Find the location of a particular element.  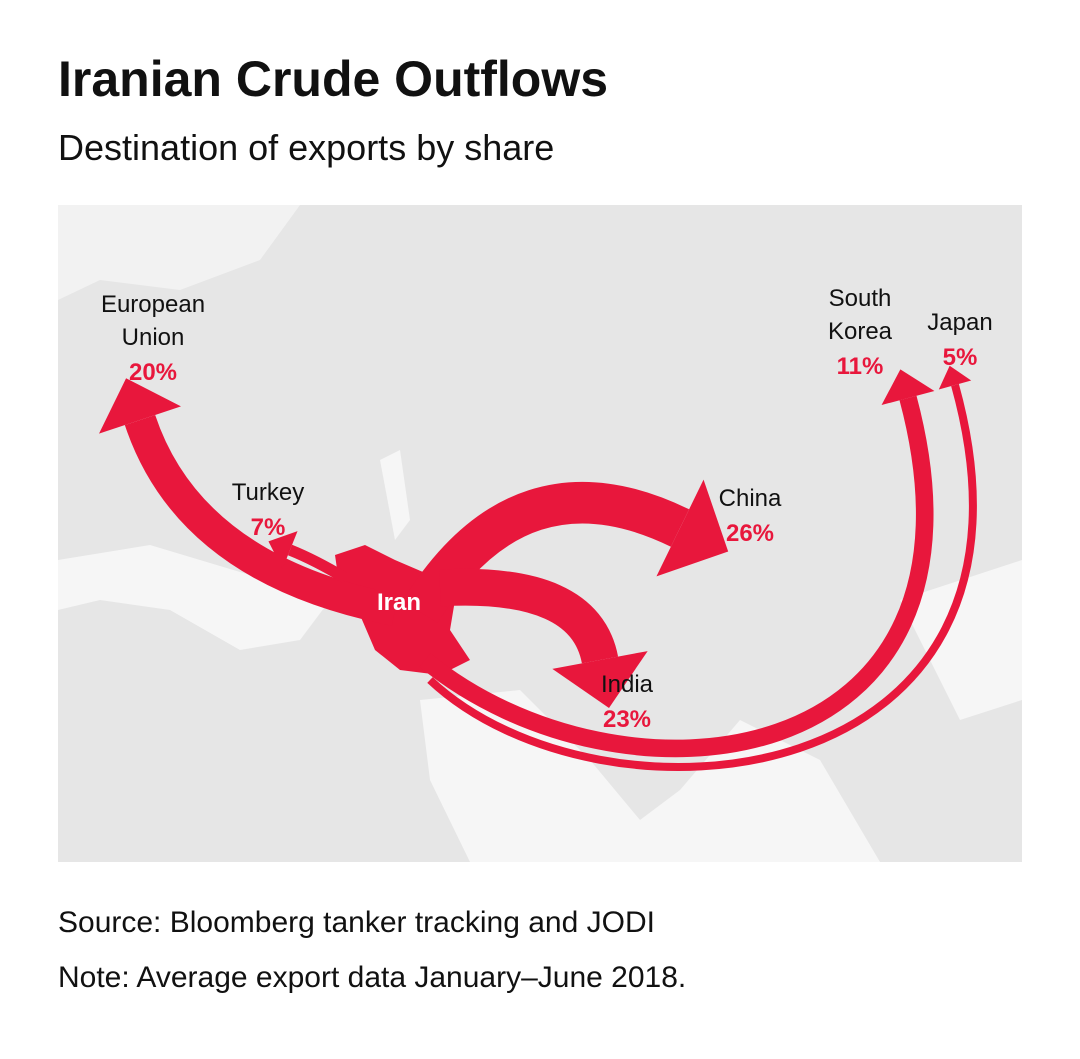

destination-share: 5% is located at coordinates (960, 357).